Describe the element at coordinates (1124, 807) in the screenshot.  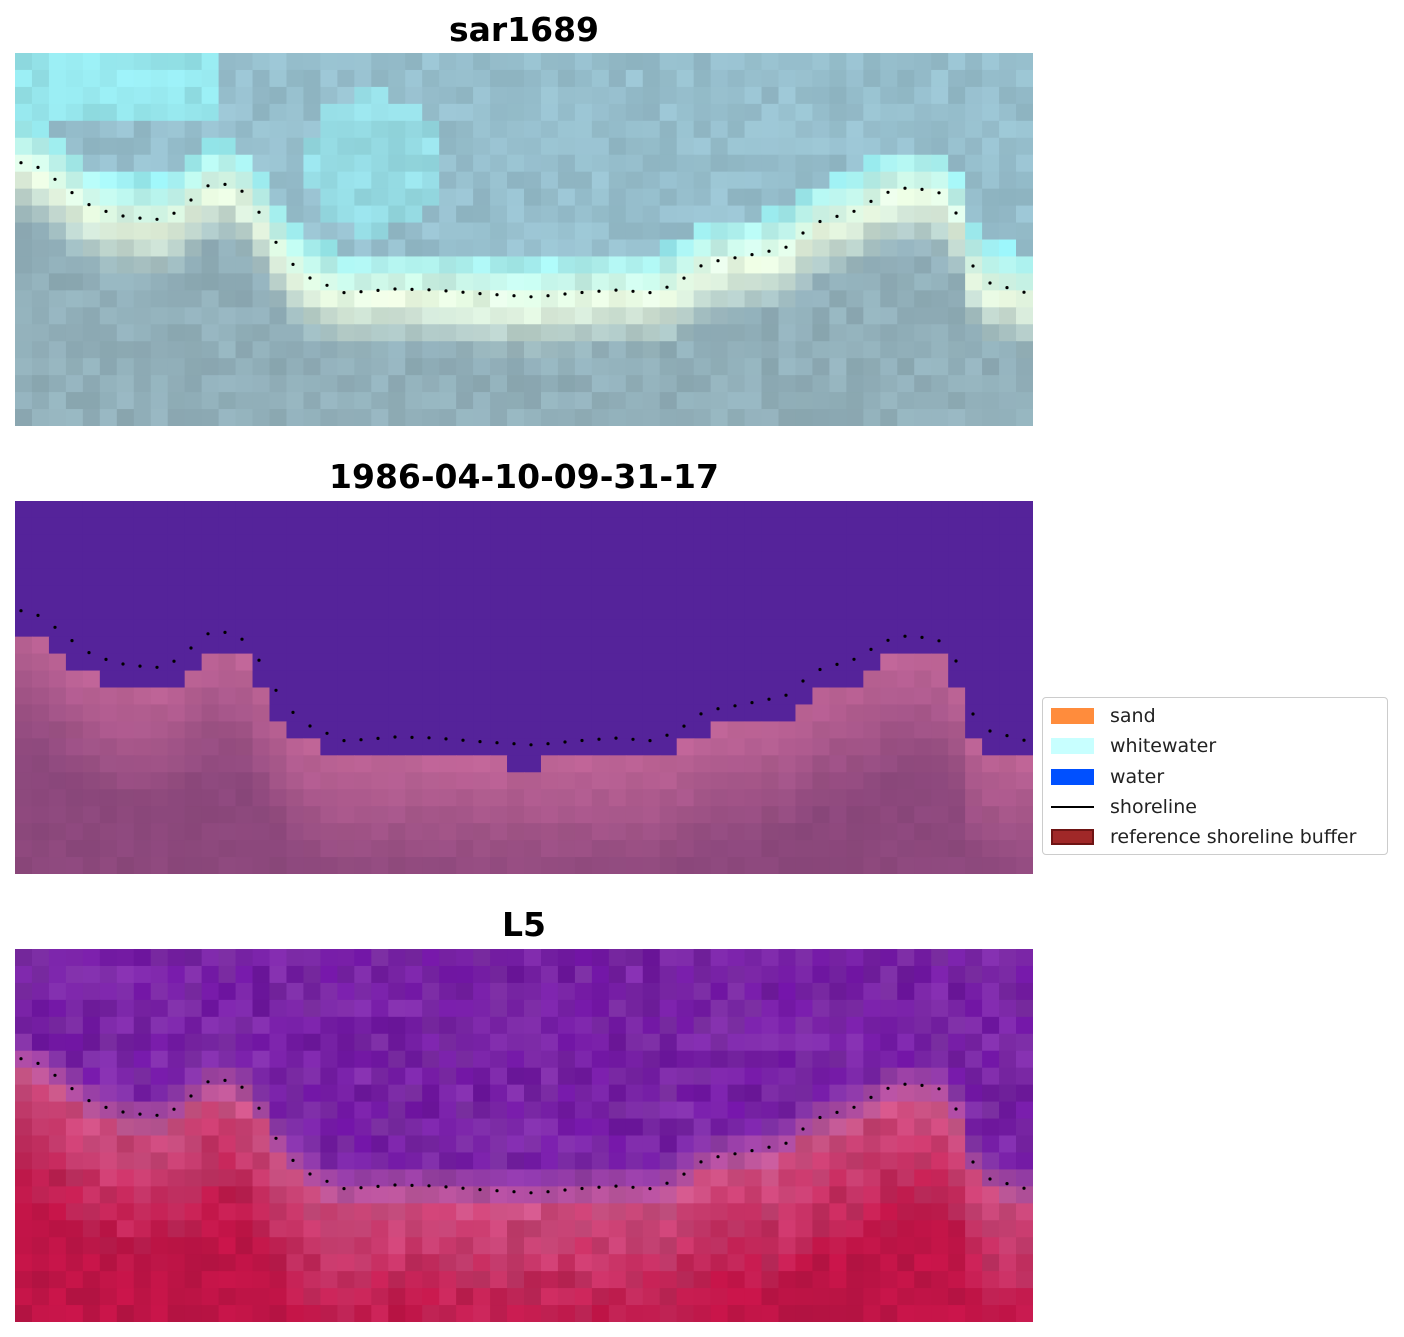
I see `legend-item-shoreline: shoreline` at that location.